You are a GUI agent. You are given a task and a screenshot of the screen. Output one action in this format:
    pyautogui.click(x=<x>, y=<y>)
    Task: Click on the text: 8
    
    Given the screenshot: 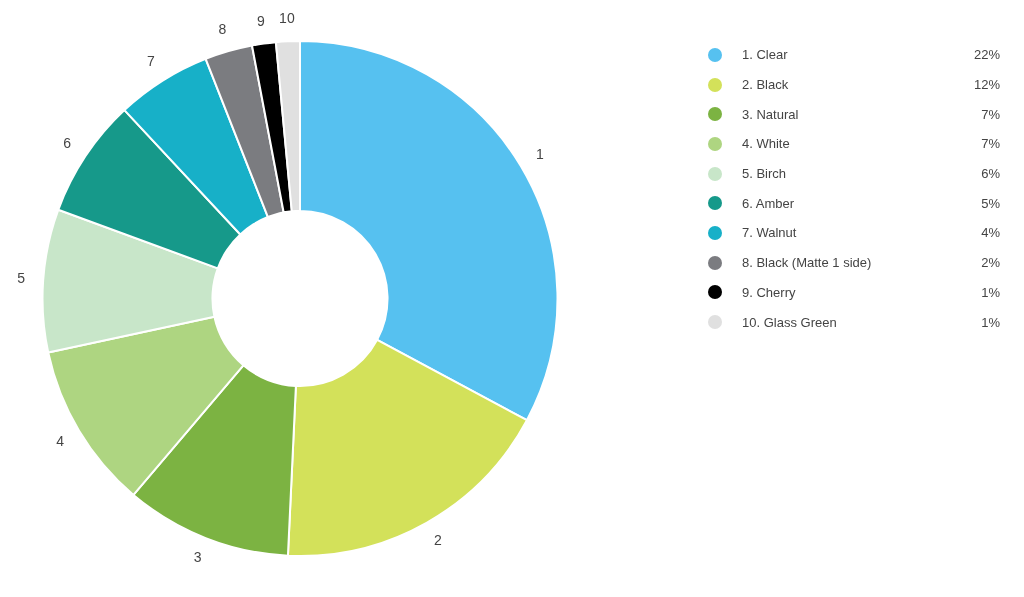 What is the action you would take?
    pyautogui.click(x=222, y=28)
    